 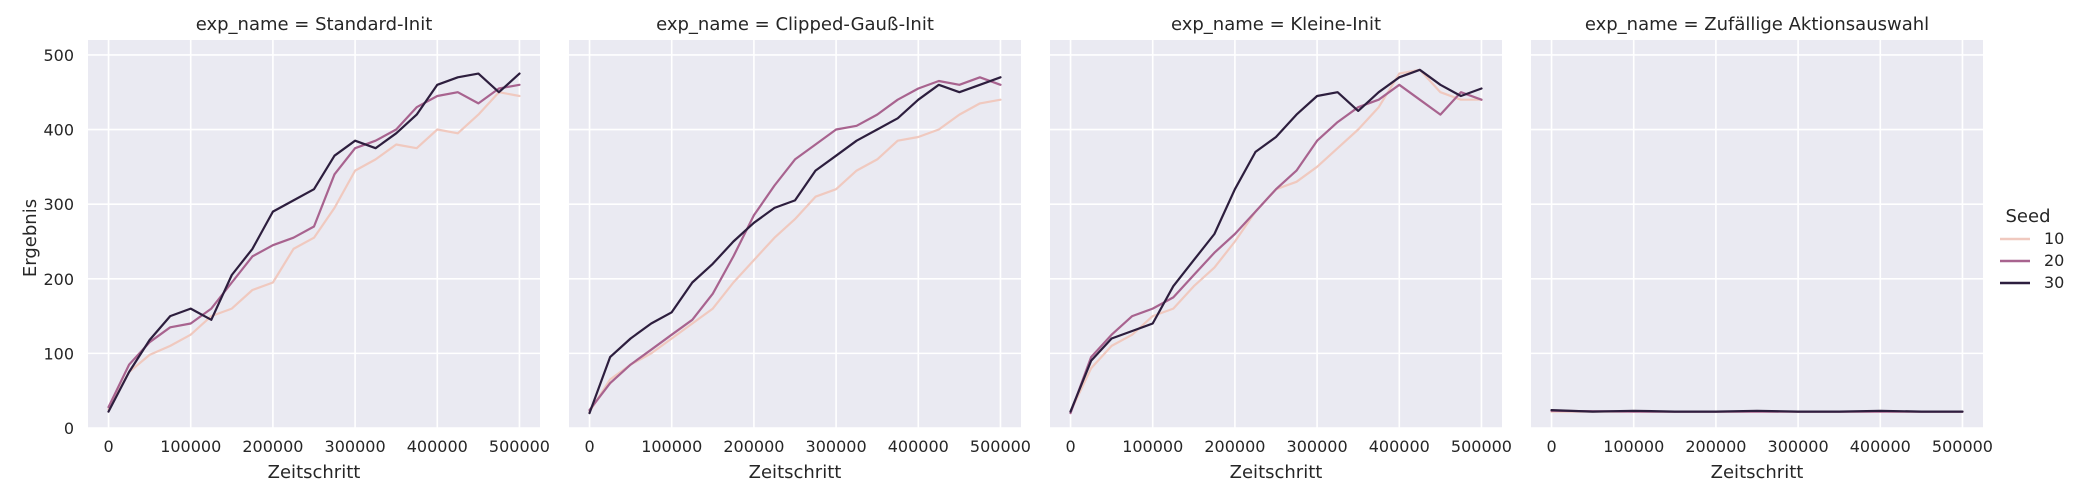 What do you see at coordinates (2054, 260) in the screenshot?
I see `legend-label-seed-20: 20` at bounding box center [2054, 260].